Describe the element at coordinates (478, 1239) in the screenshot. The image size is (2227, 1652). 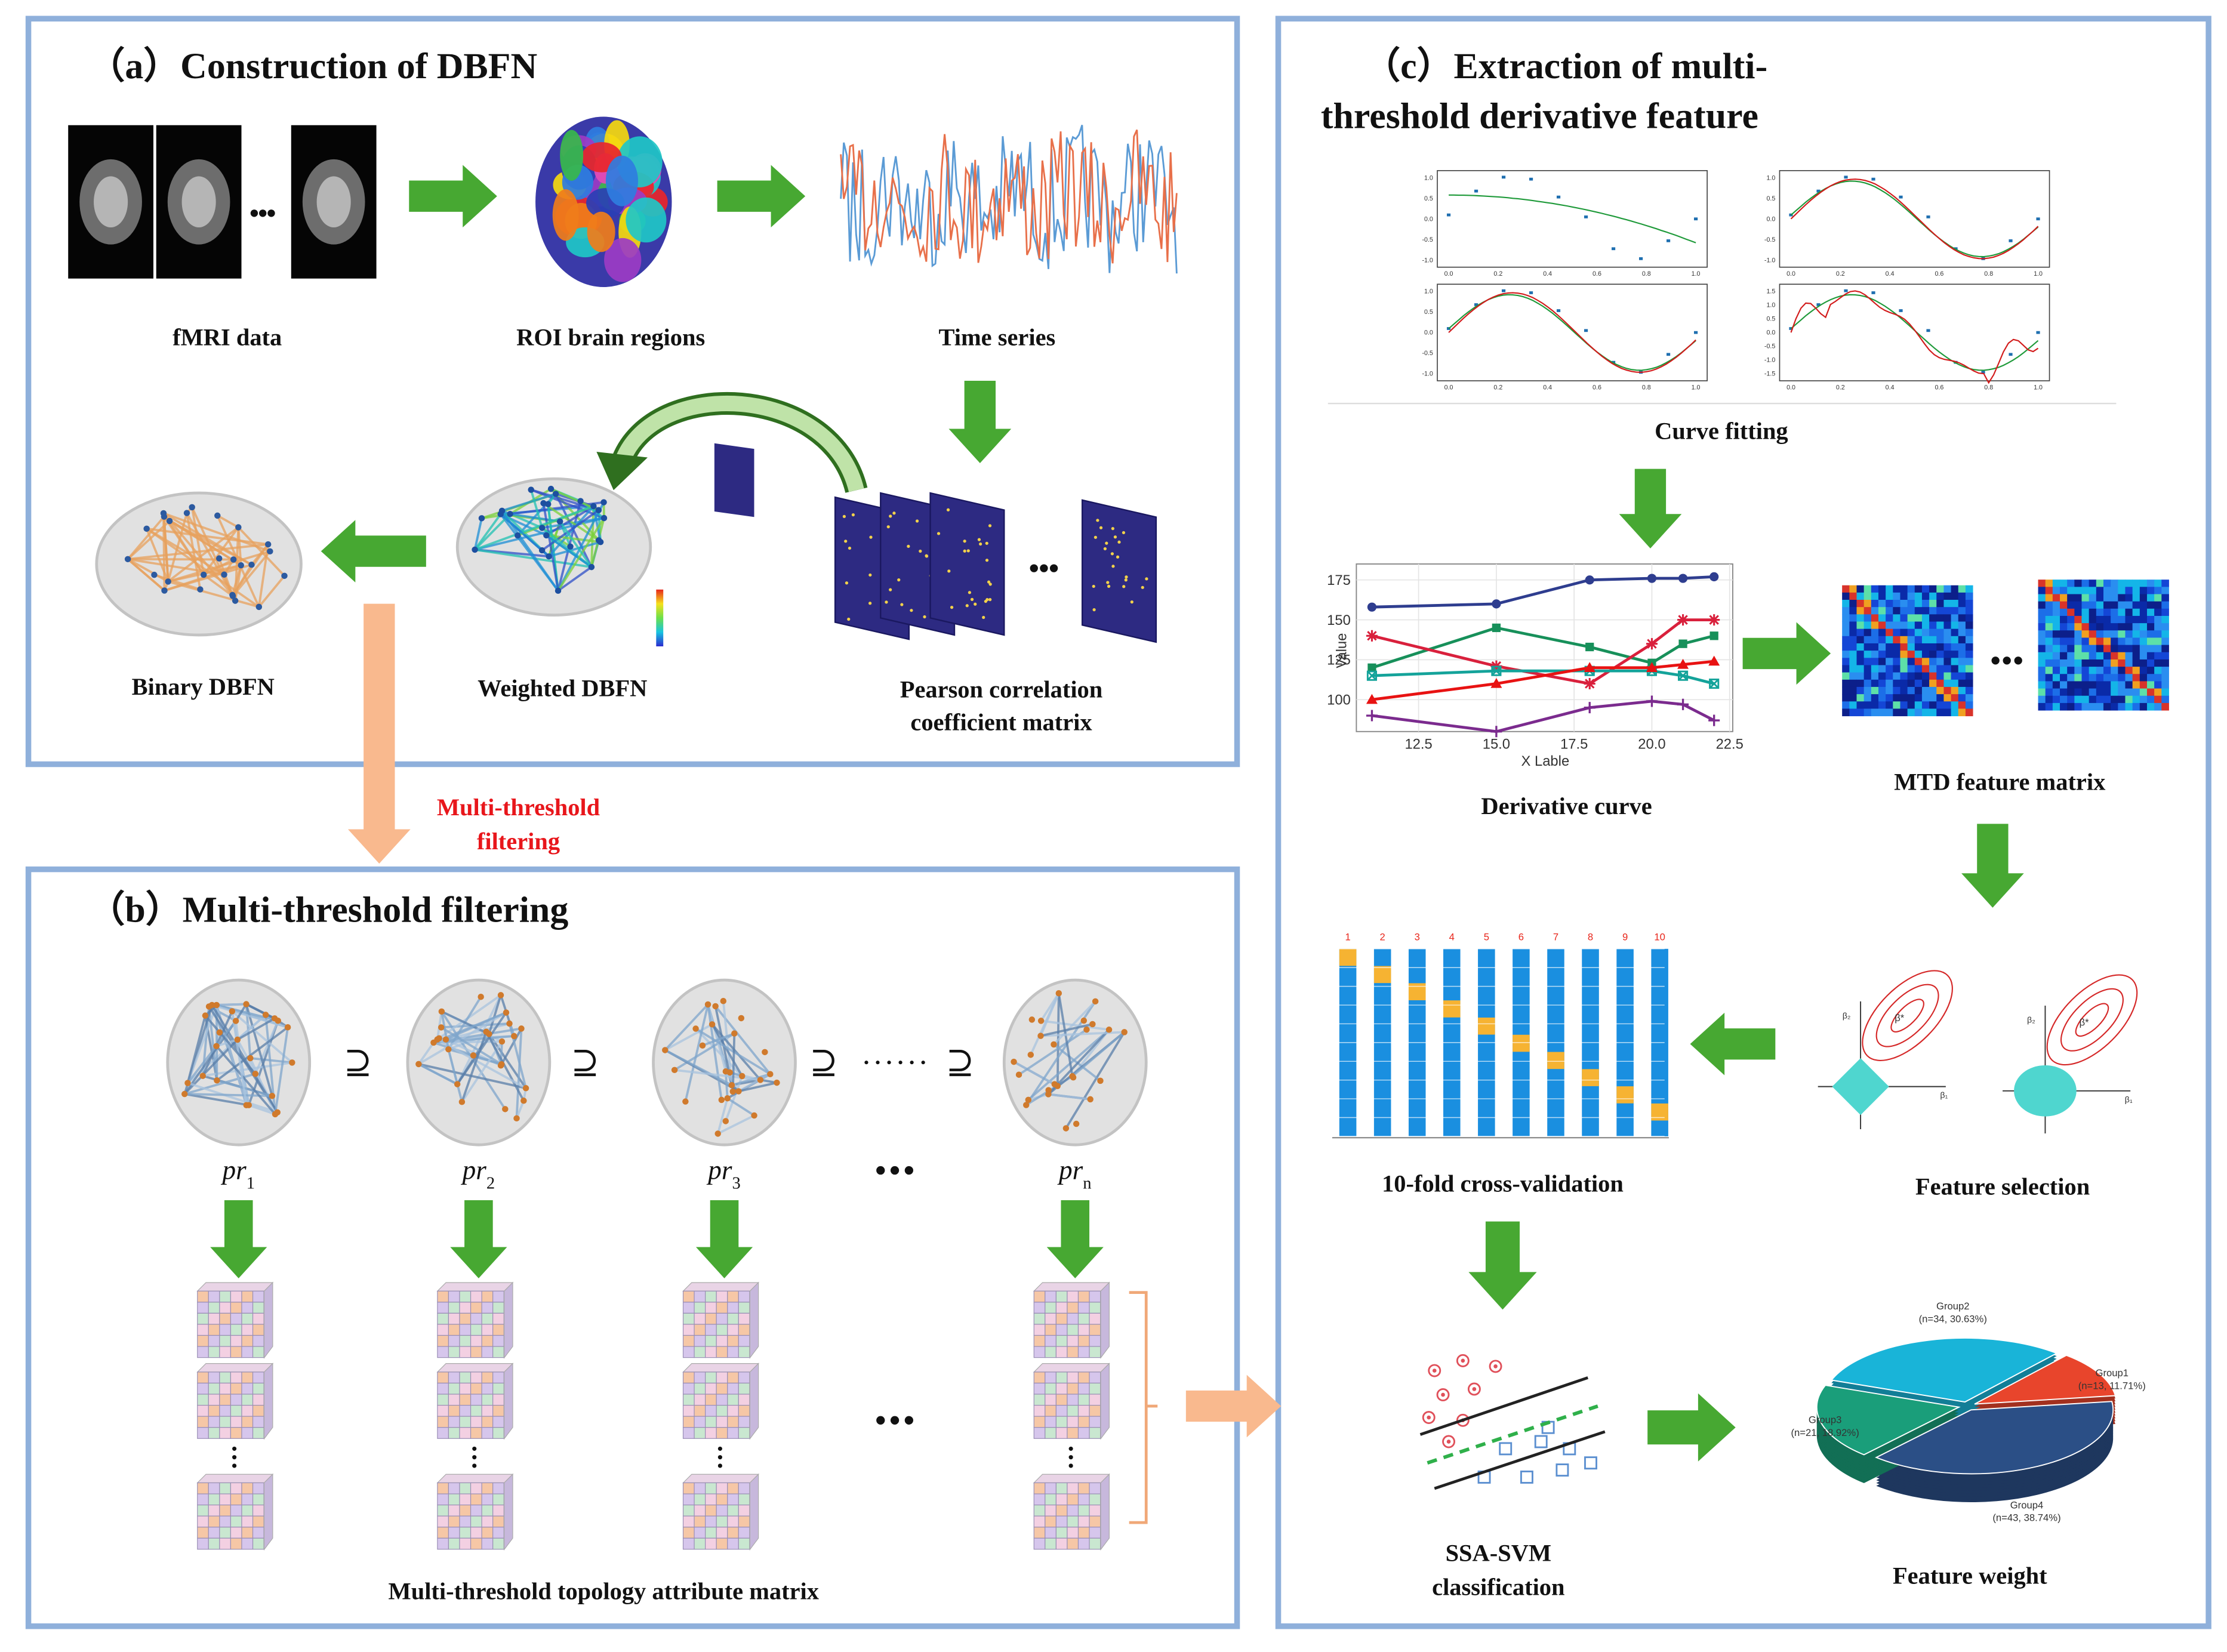
I see `arrow` at that location.